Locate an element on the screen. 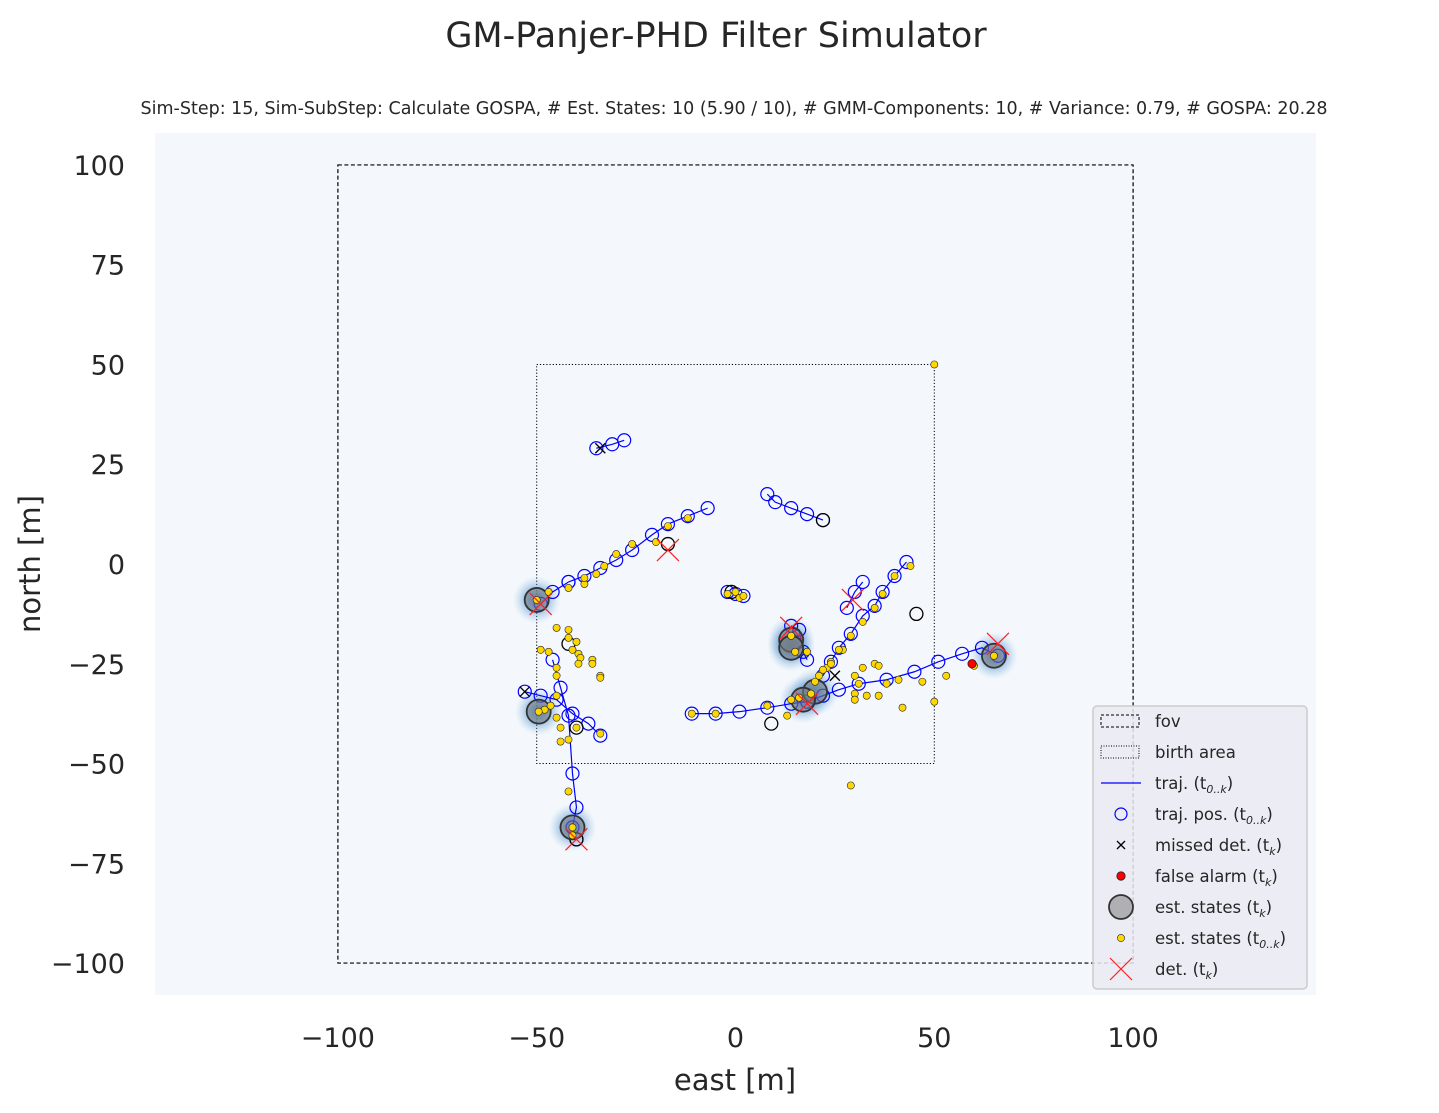  legend-entry-est: est. states (tk) is located at coordinates (1190, 907).